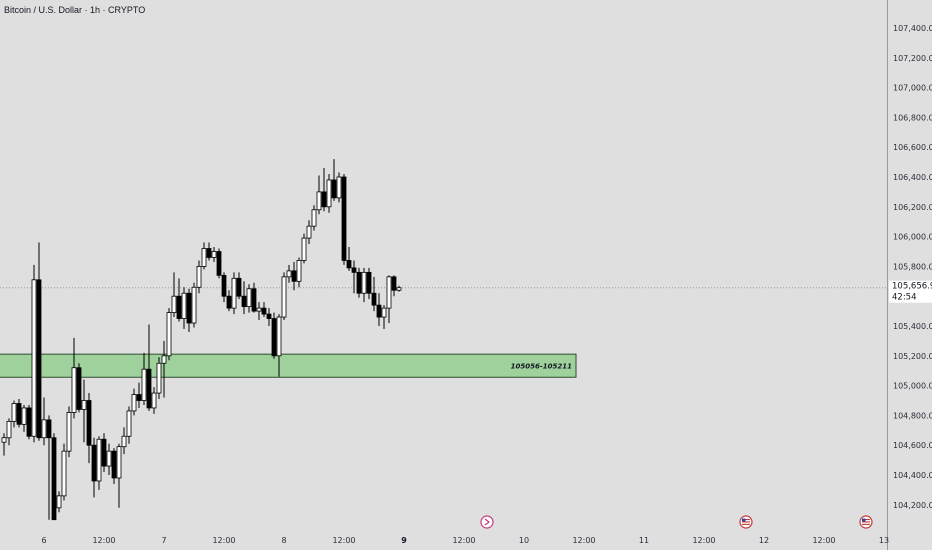  I want to click on demand-zone: 105056-105211, so click(288, 365).